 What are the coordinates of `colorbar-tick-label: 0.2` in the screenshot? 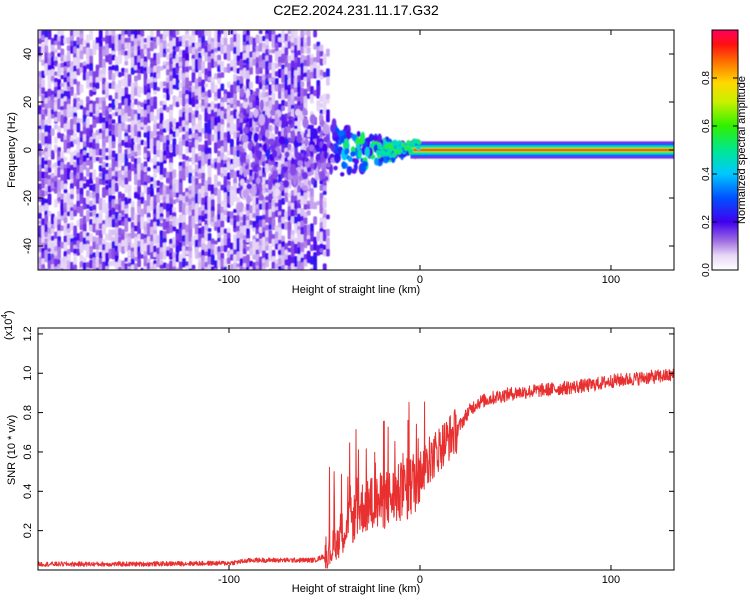 It's located at (706, 222).